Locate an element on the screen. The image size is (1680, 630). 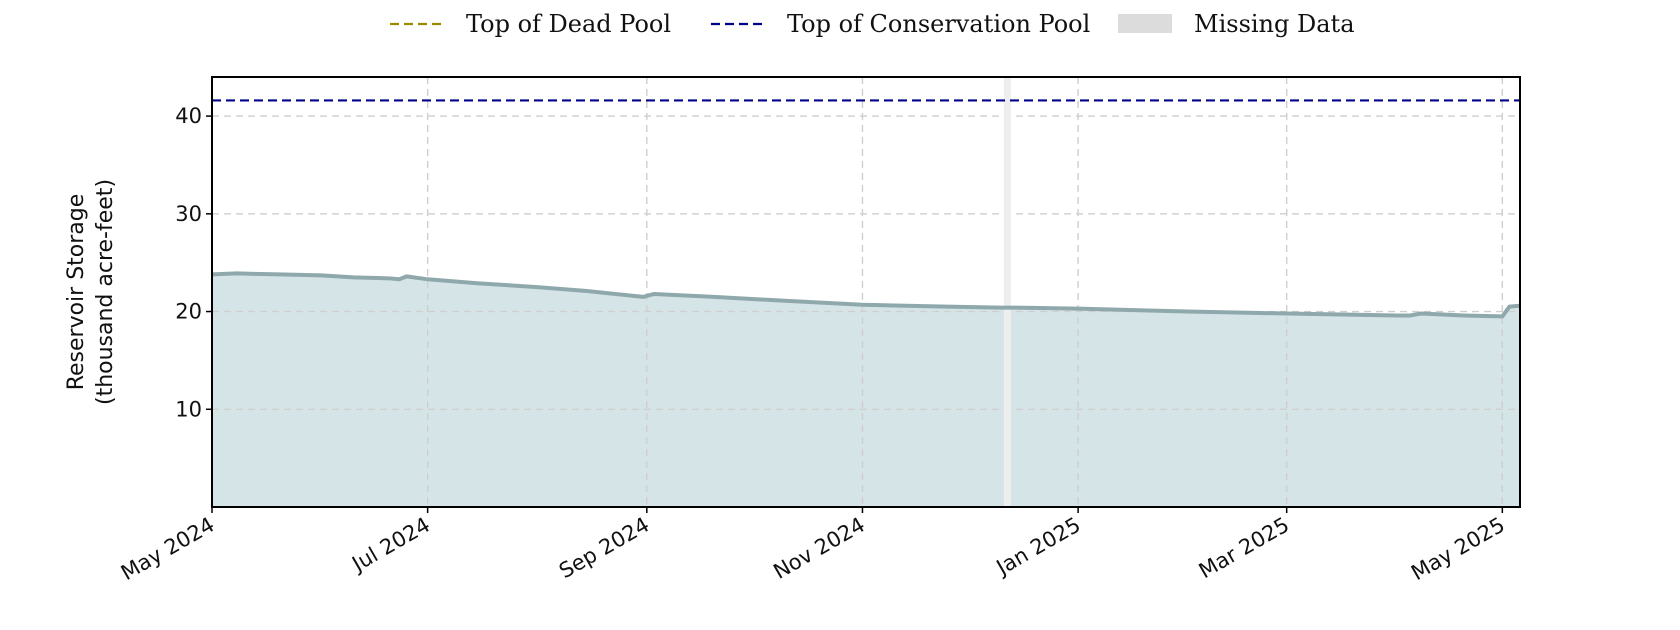
x-tick-label: May 2025 is located at coordinates (1458, 549).